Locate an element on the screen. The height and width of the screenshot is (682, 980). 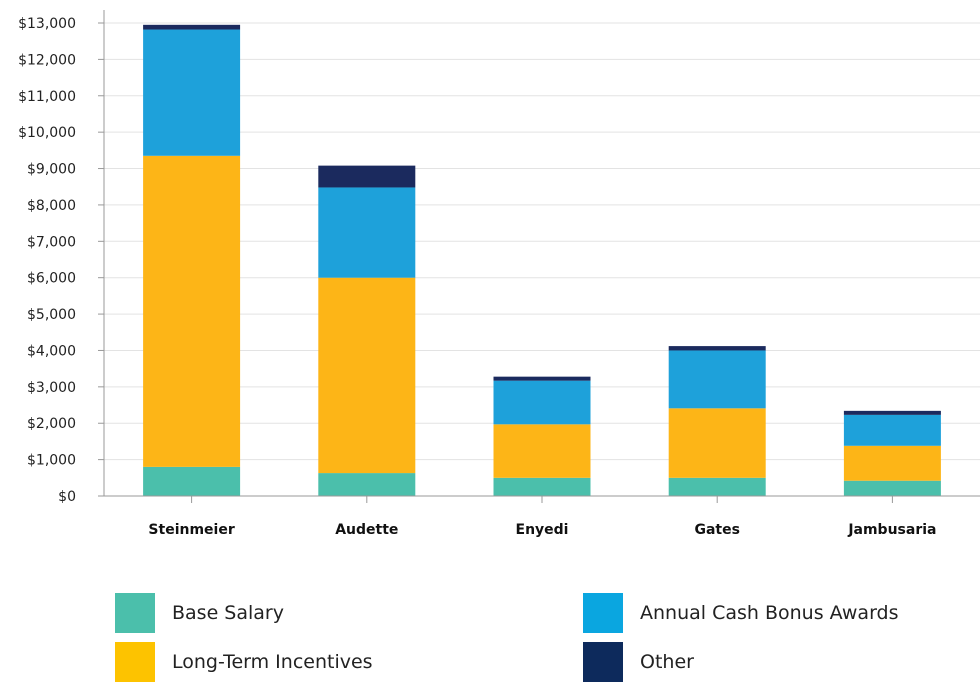
x-tick-label-enyedi: Enyedi is located at coordinates (542, 530).